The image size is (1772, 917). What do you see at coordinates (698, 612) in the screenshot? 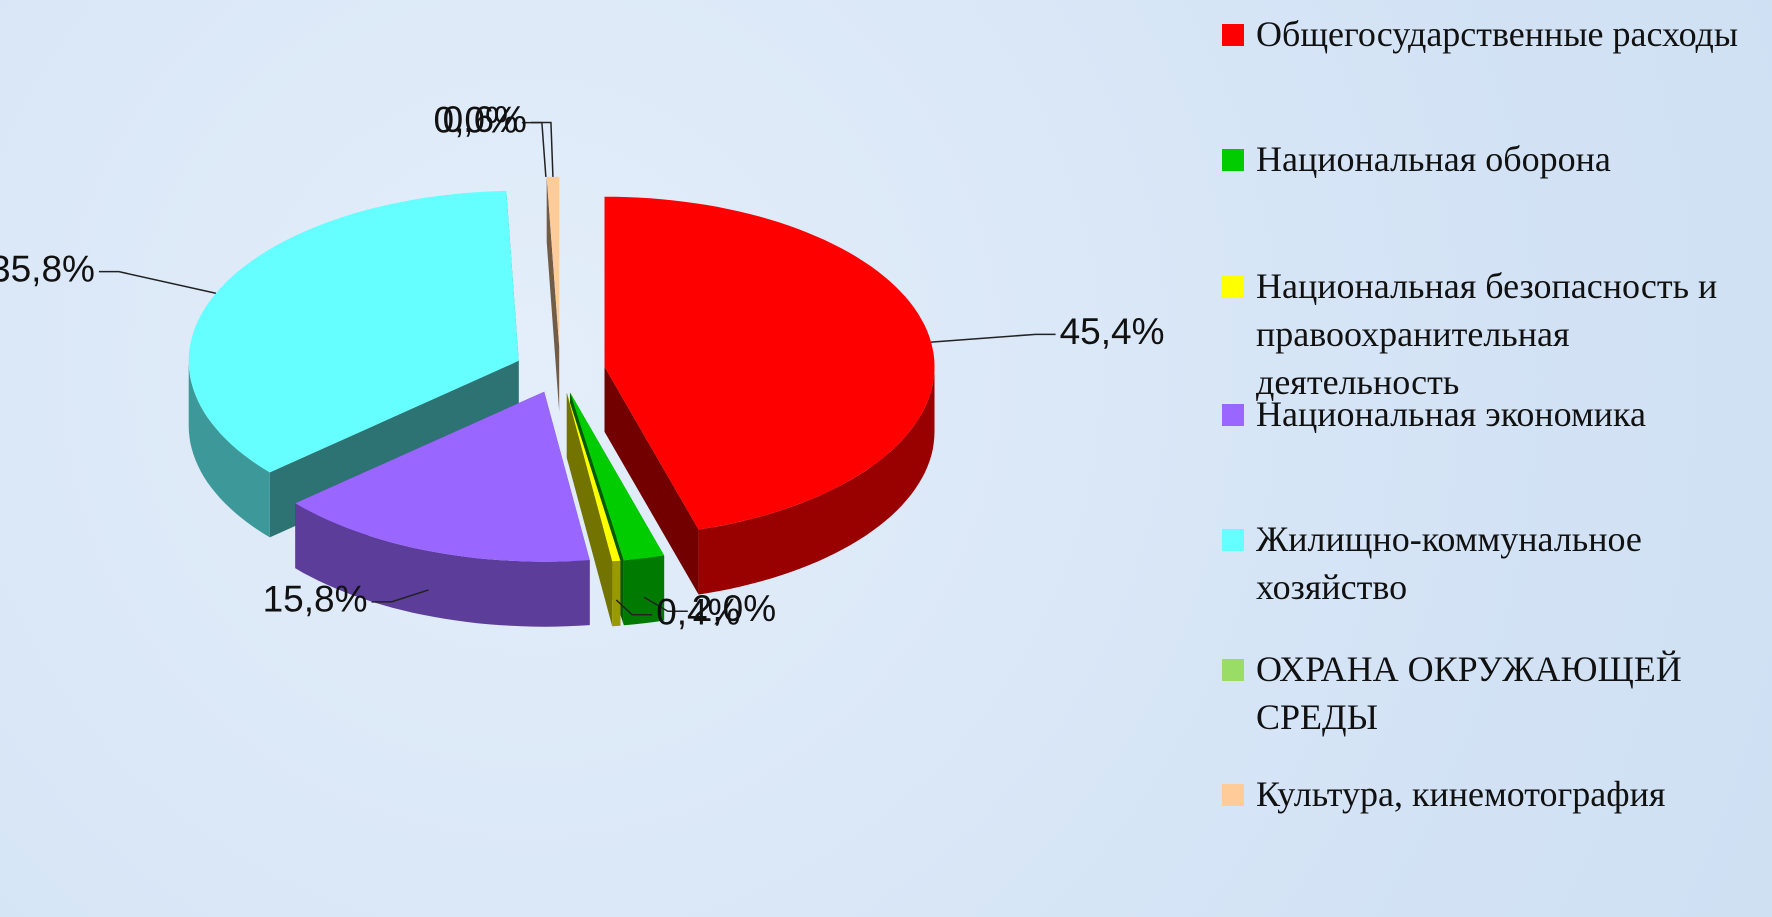
I see `data-label: 0,4%` at bounding box center [698, 612].